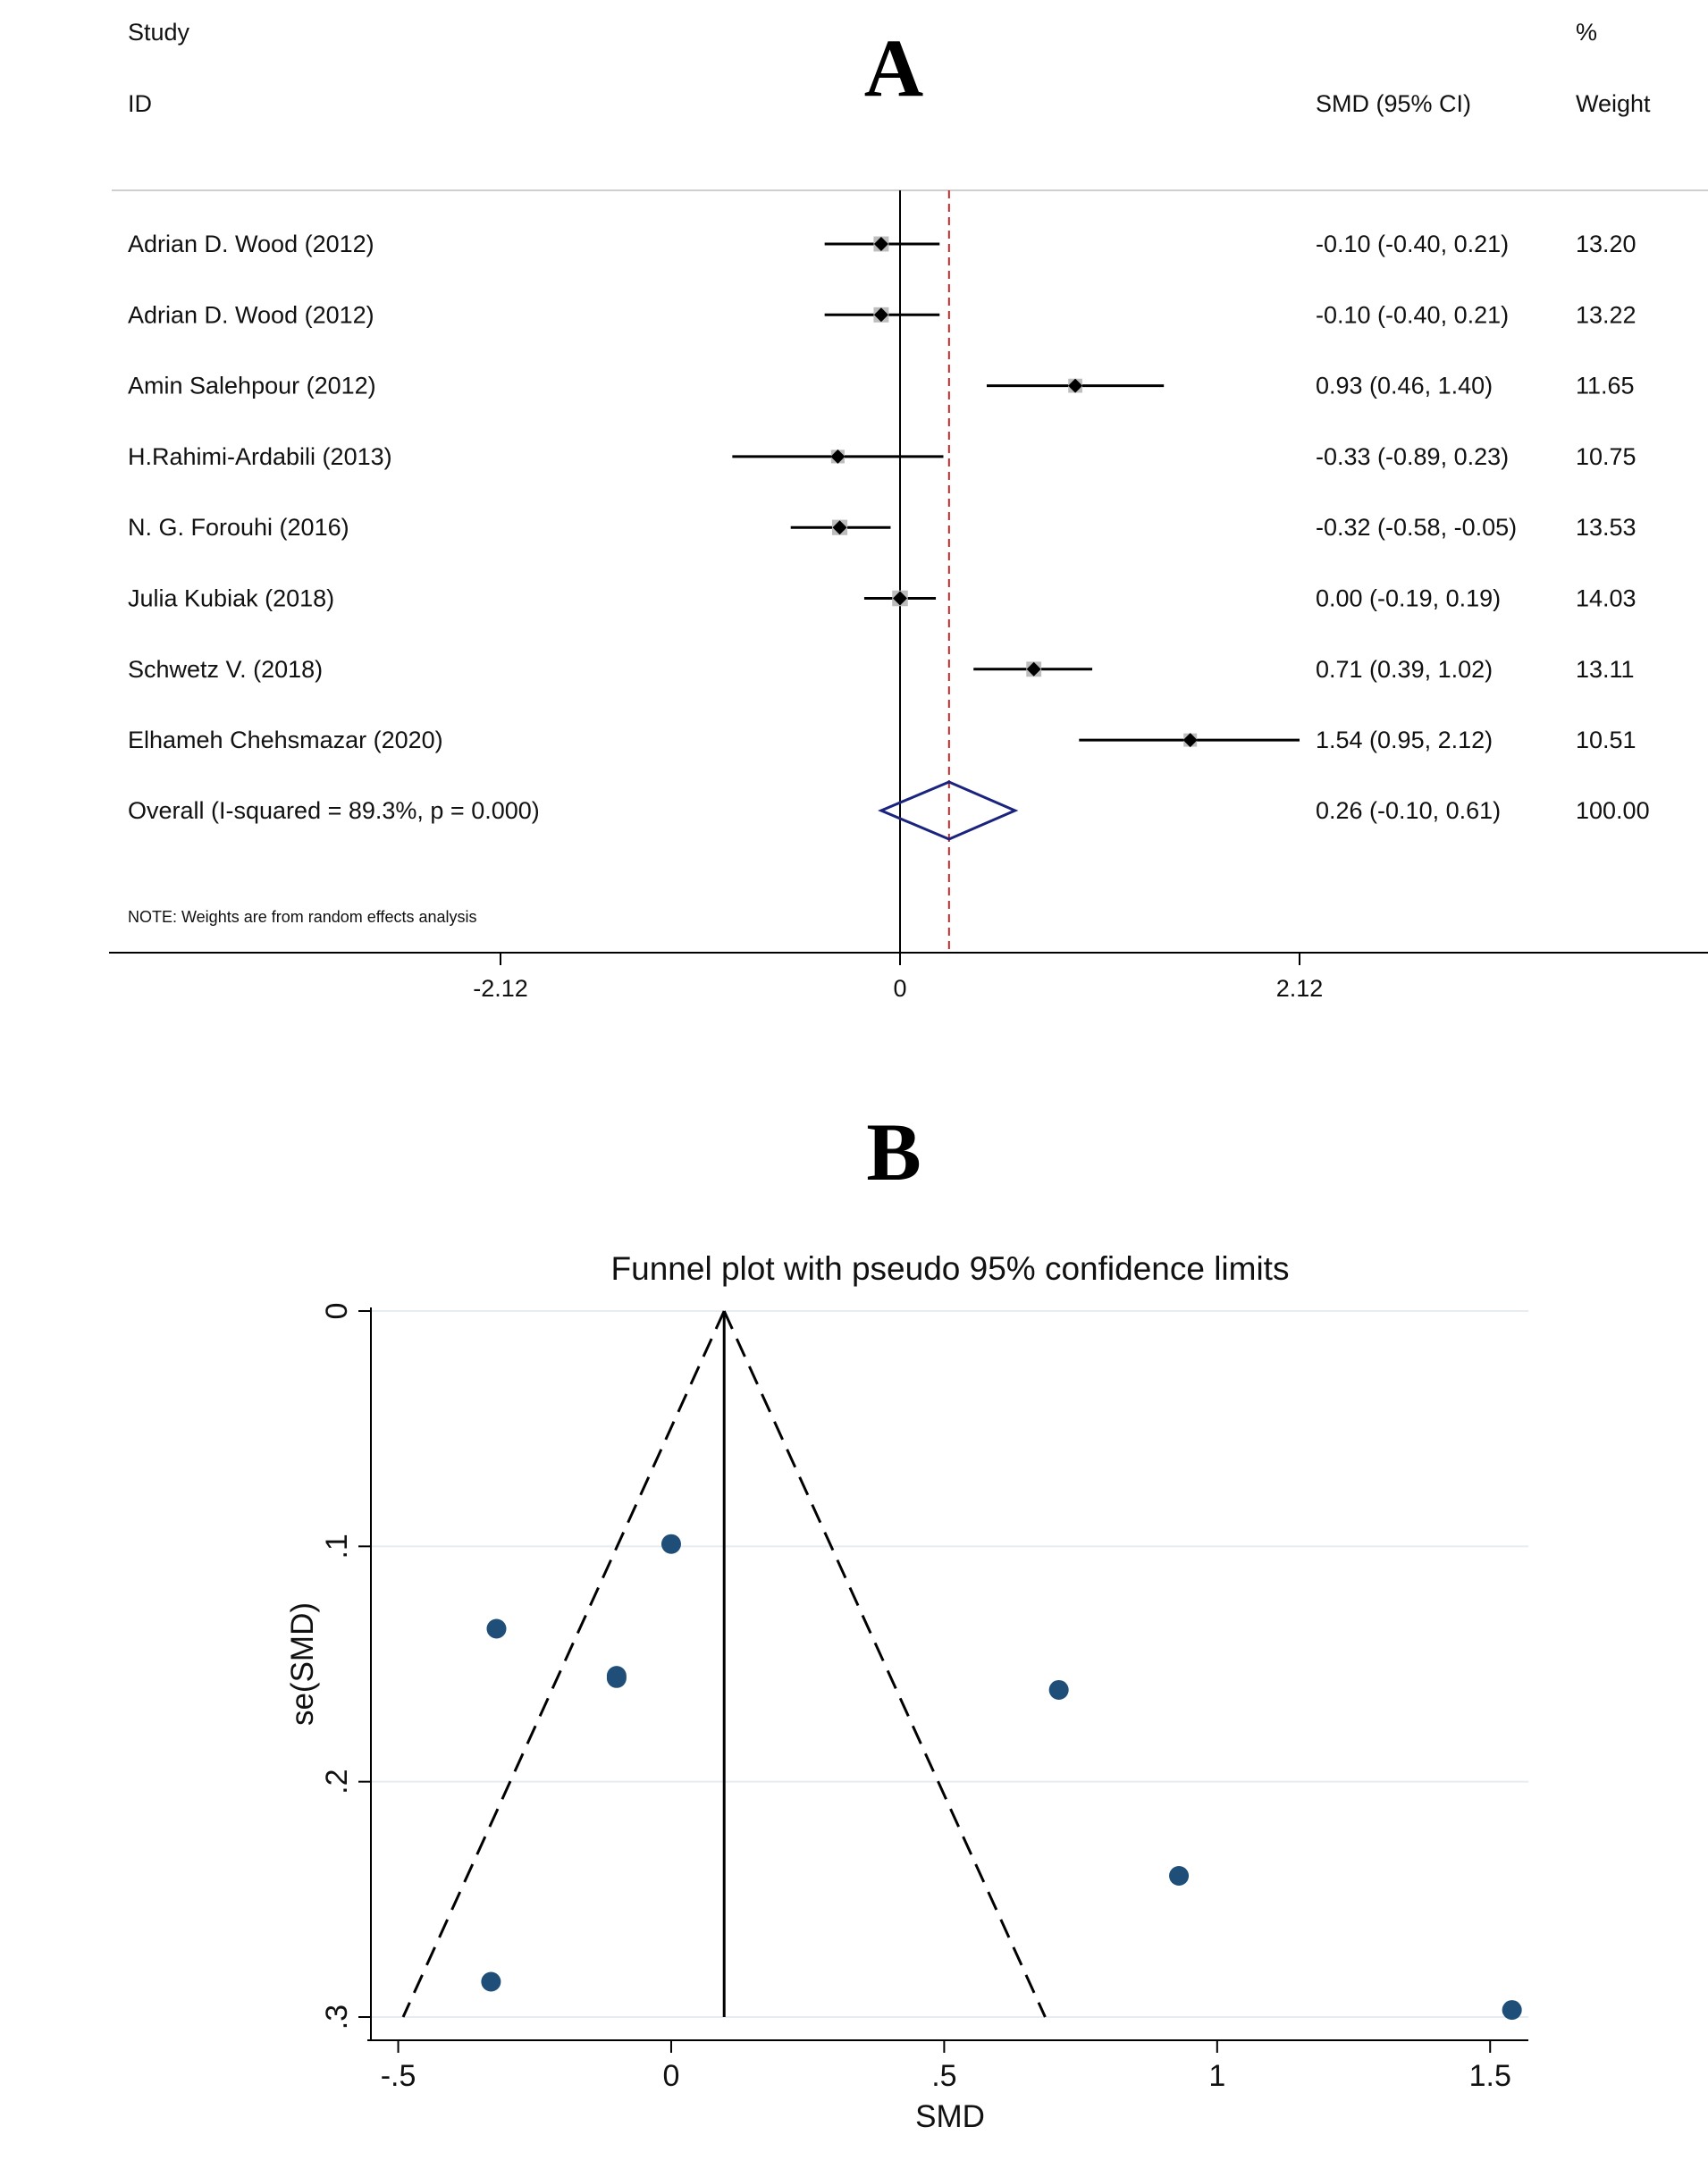 The height and width of the screenshot is (2177, 1708). What do you see at coordinates (949, 810) in the screenshot?
I see `overall-diamond` at bounding box center [949, 810].